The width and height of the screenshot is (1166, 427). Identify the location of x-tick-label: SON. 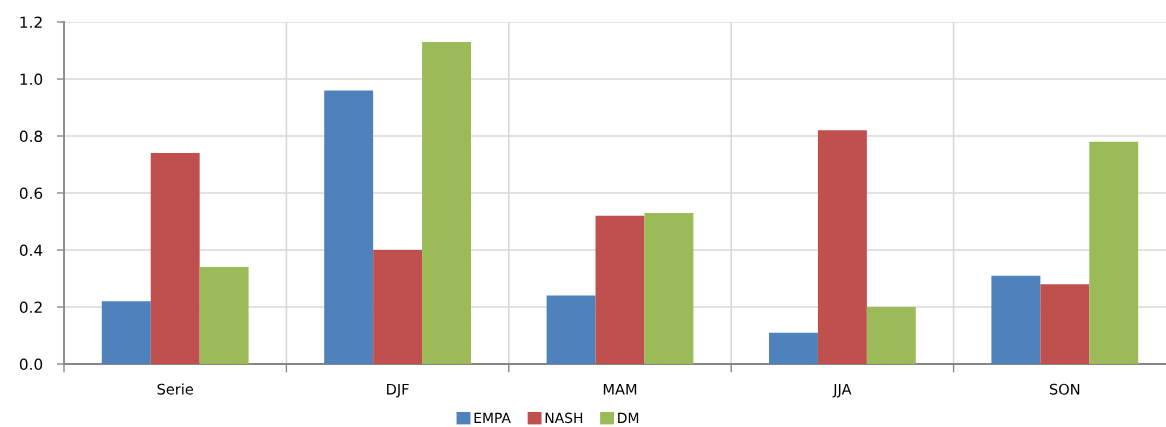
(1064, 389).